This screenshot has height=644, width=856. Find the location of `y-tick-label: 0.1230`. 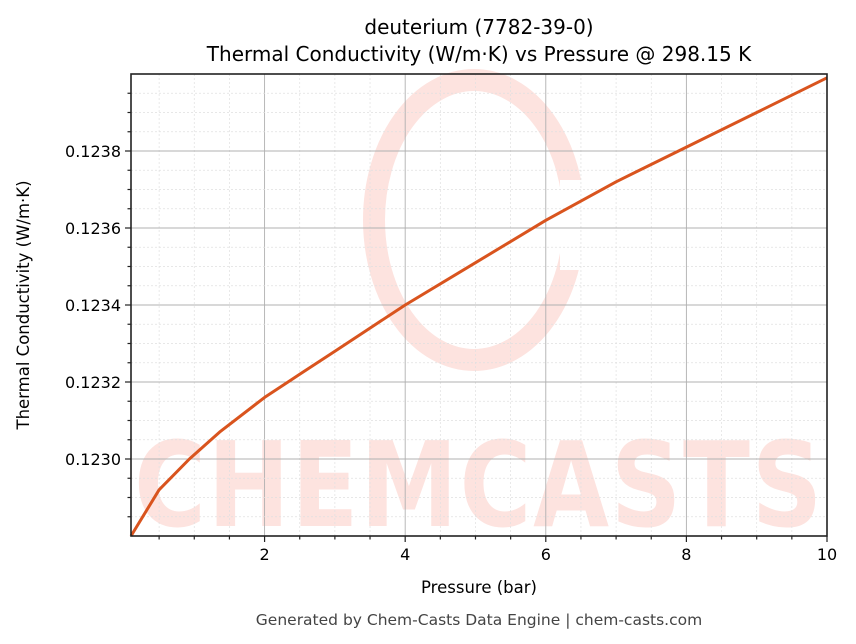

y-tick-label: 0.1230 is located at coordinates (93, 459).